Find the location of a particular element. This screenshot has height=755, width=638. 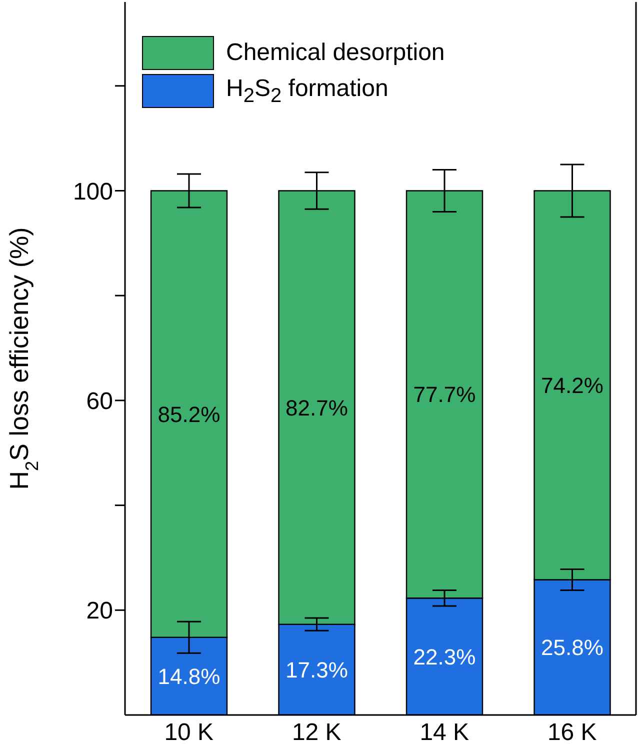

x-tick-label: 12 K is located at coordinates (317, 732).